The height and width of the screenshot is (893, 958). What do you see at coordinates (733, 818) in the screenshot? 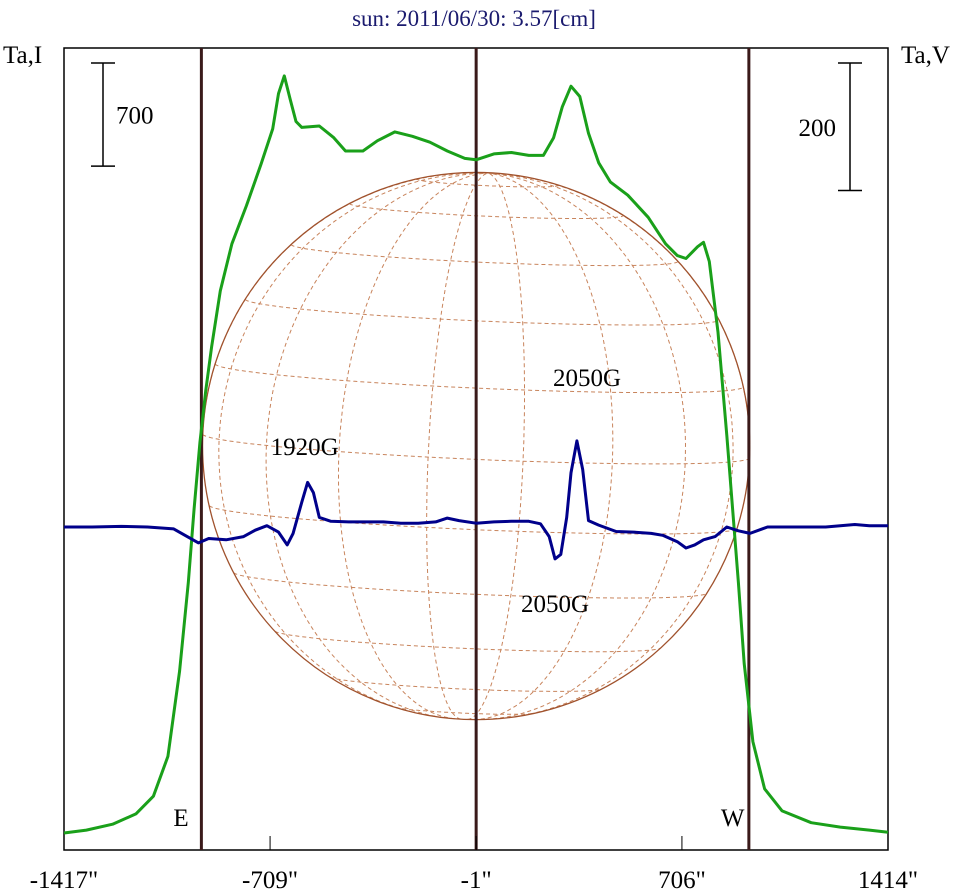
I see `limb-marker-label: W` at bounding box center [733, 818].